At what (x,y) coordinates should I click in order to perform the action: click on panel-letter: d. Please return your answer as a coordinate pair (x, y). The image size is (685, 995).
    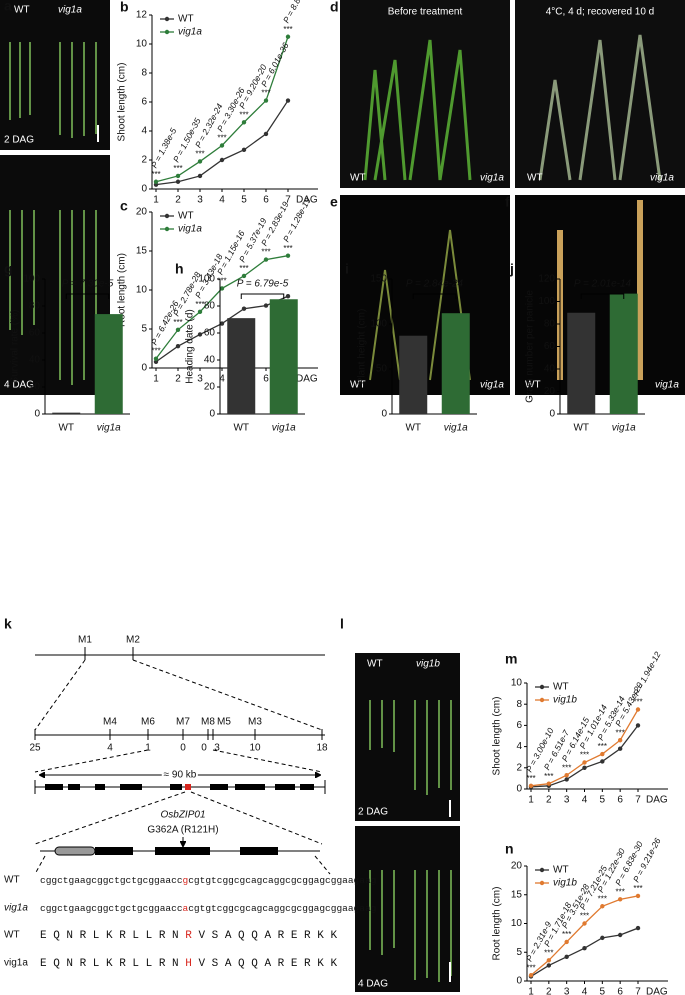
    Looking at the image, I should click on (334, 7).